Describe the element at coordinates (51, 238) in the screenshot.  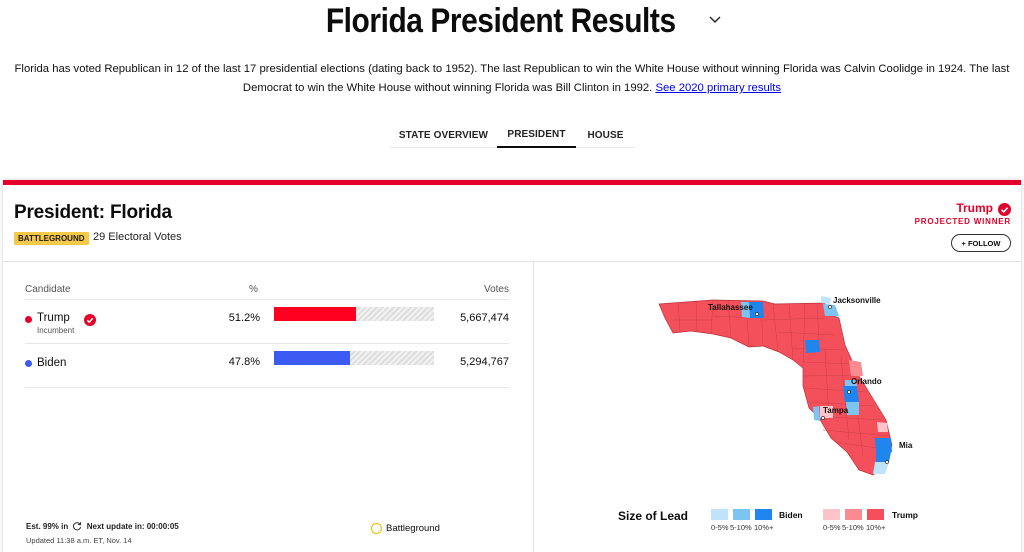
I see `battleground-badge: BATTLEGROUND` at that location.